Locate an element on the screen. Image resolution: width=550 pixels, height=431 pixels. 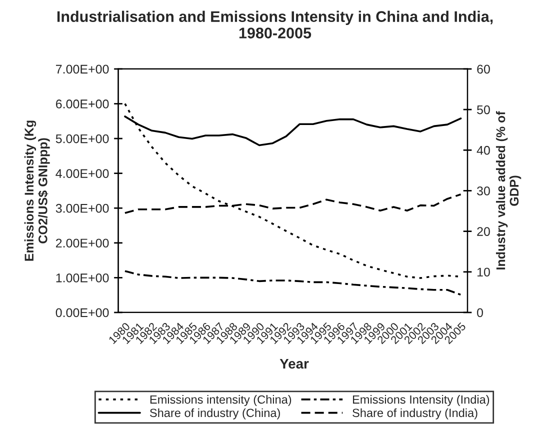
y2-tick-label: 50 is located at coordinates (483, 109).